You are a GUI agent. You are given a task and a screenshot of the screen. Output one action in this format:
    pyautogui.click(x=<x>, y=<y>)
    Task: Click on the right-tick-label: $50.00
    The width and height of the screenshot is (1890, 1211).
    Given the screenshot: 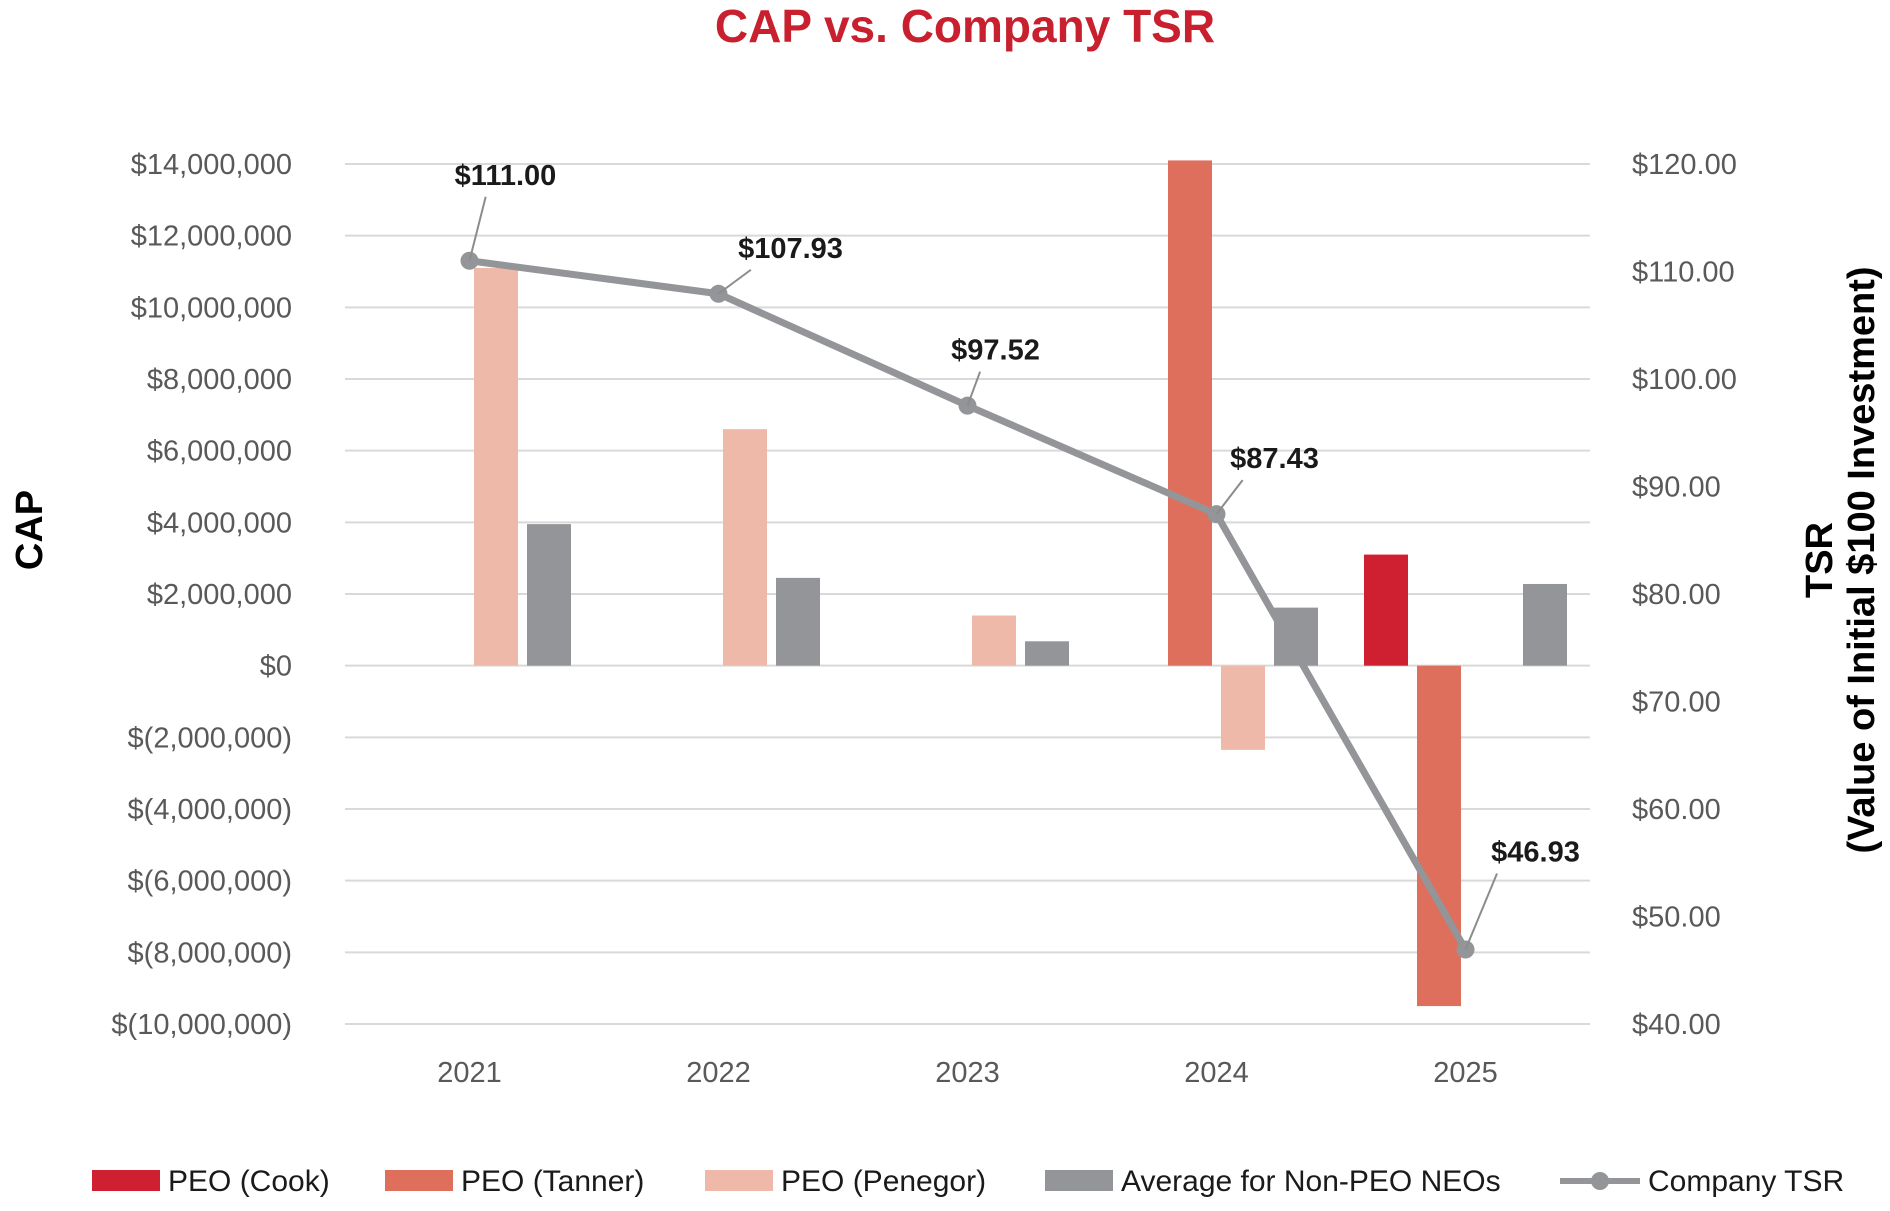 What is the action you would take?
    pyautogui.click(x=1676, y=918)
    